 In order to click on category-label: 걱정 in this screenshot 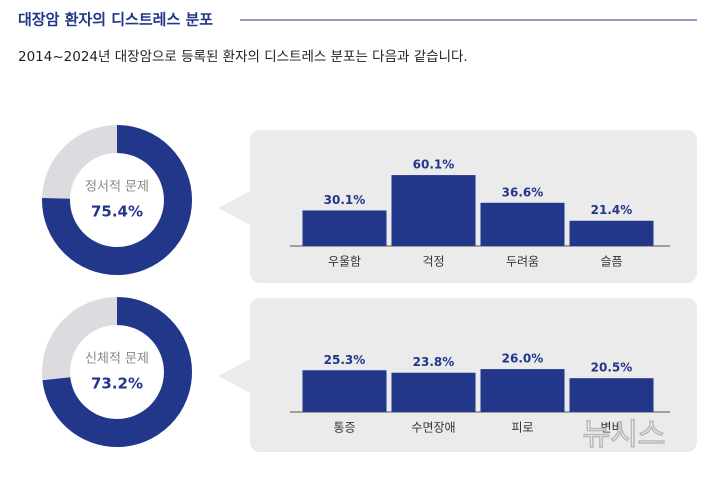, I will do `click(433, 262)`.